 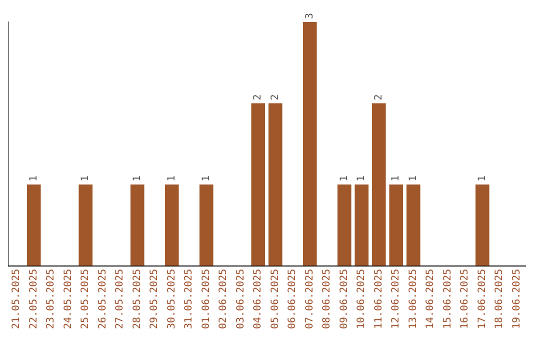 What do you see at coordinates (51, 299) in the screenshot?
I see `x-tick-label: 23.05.2025` at bounding box center [51, 299].